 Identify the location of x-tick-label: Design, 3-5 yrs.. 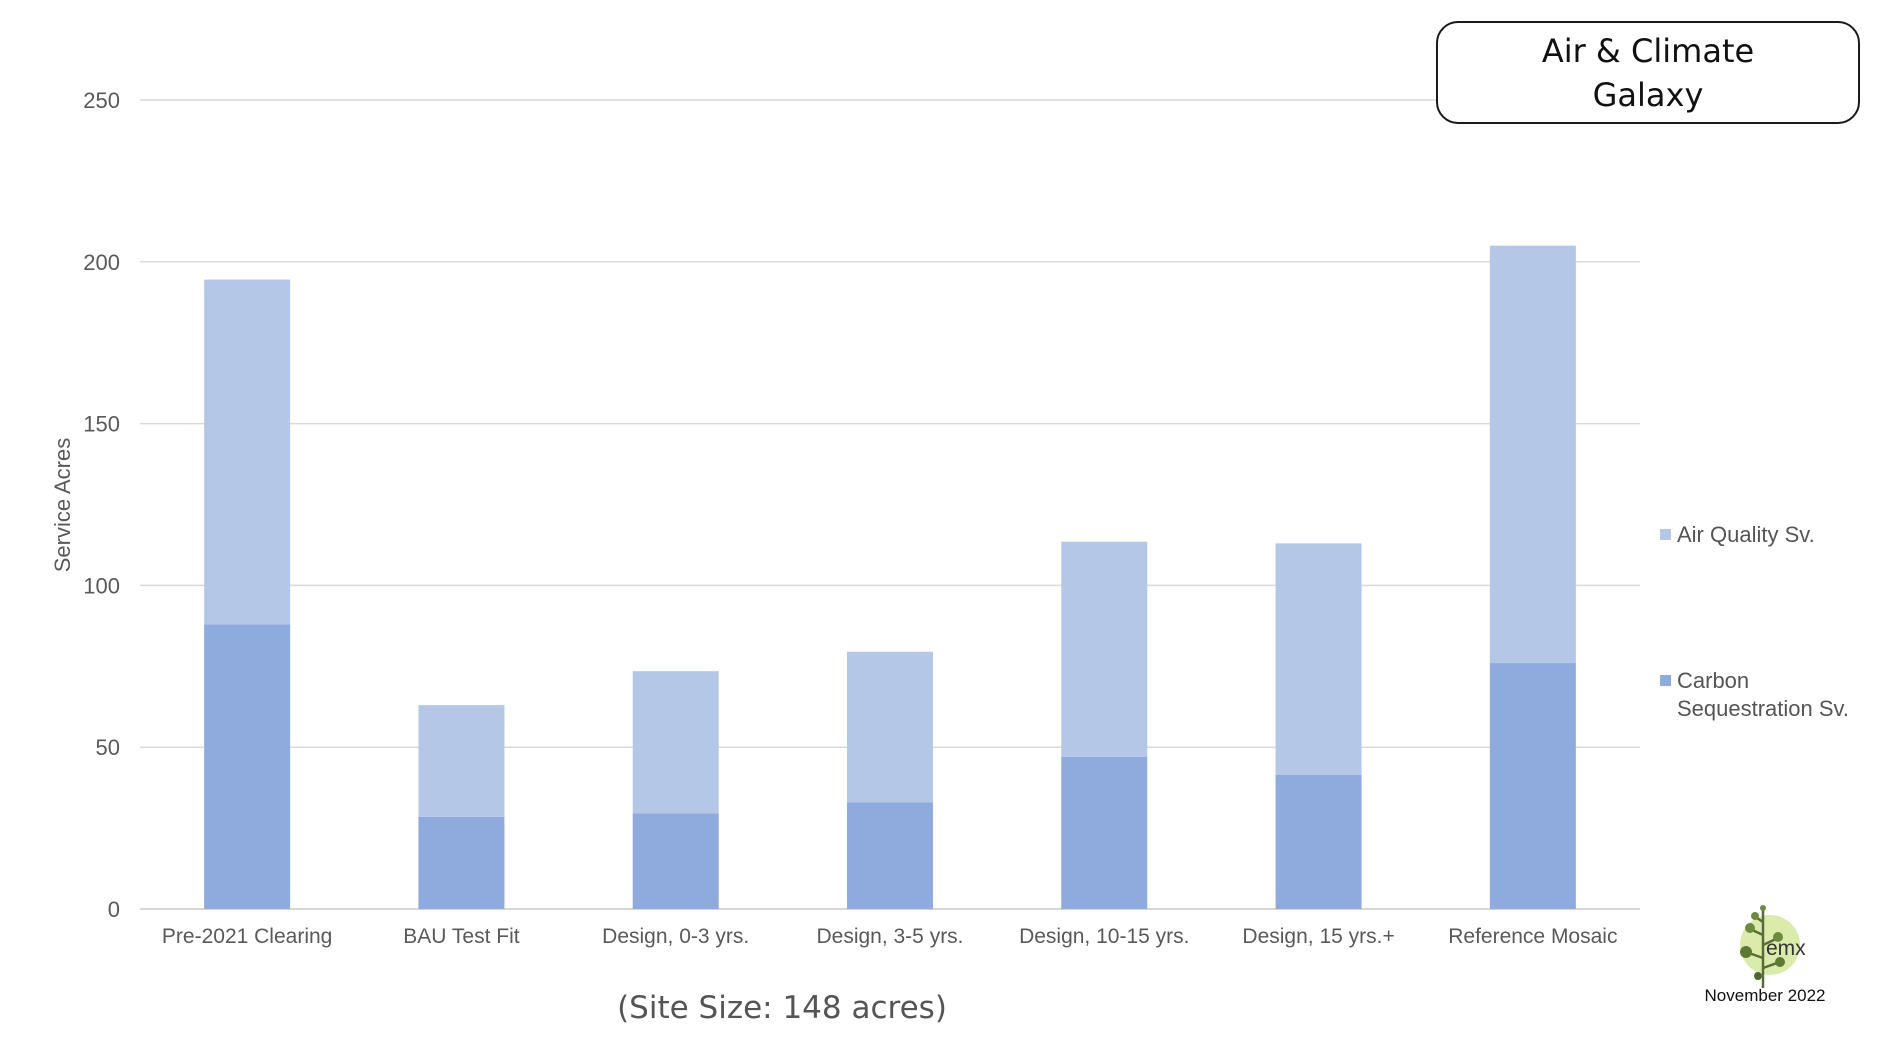
(889, 936).